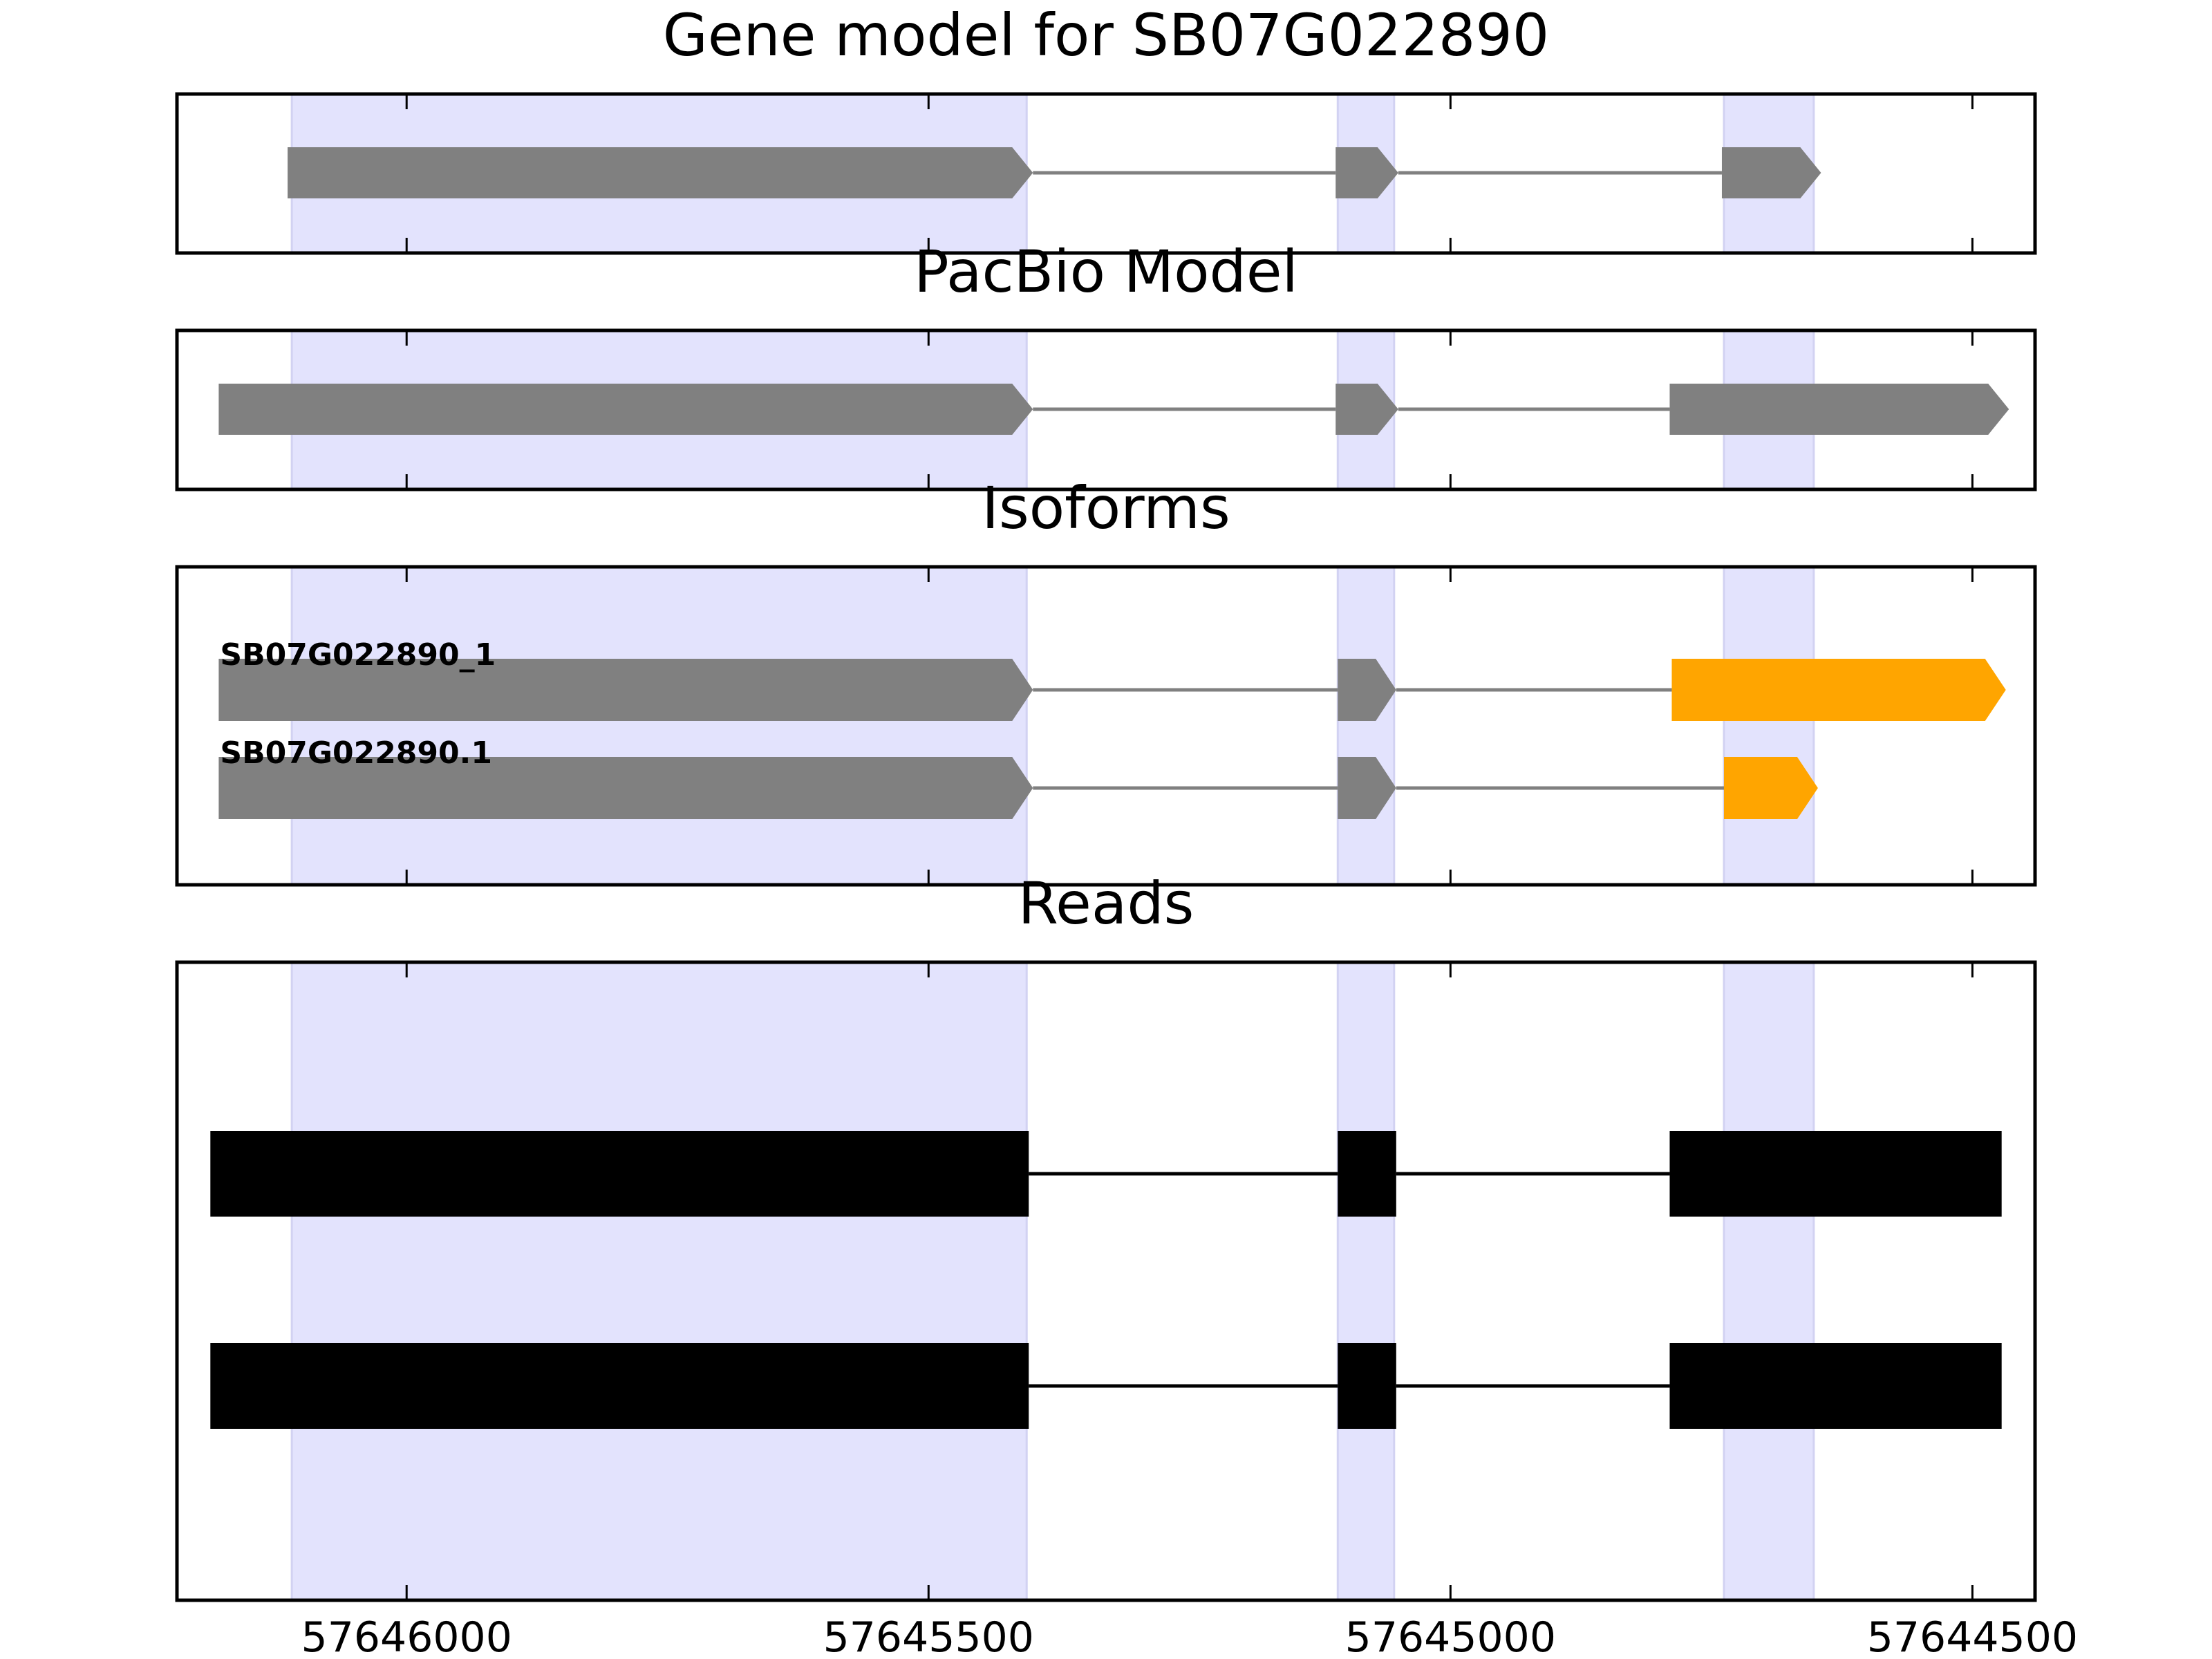  Describe the element at coordinates (358, 655) in the screenshot. I see `isoform-label: SB07G022890_1` at that location.